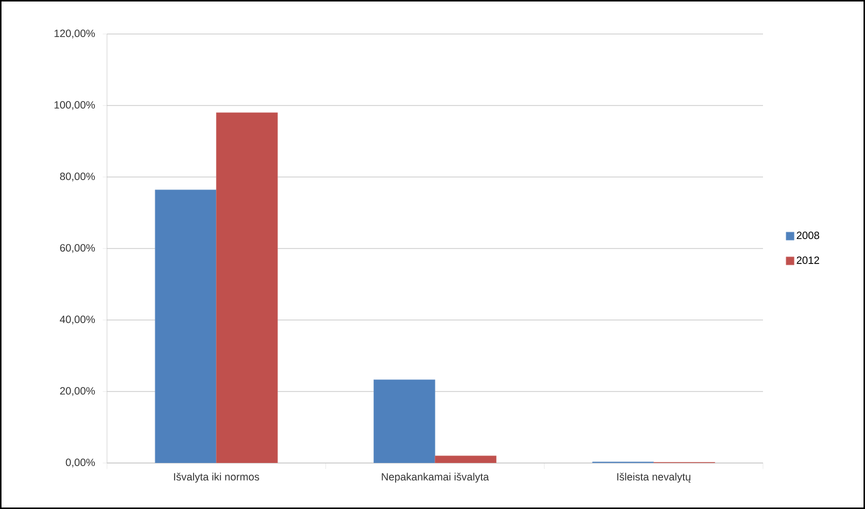  I want to click on y-tick-label: 100,00%, so click(74, 105).